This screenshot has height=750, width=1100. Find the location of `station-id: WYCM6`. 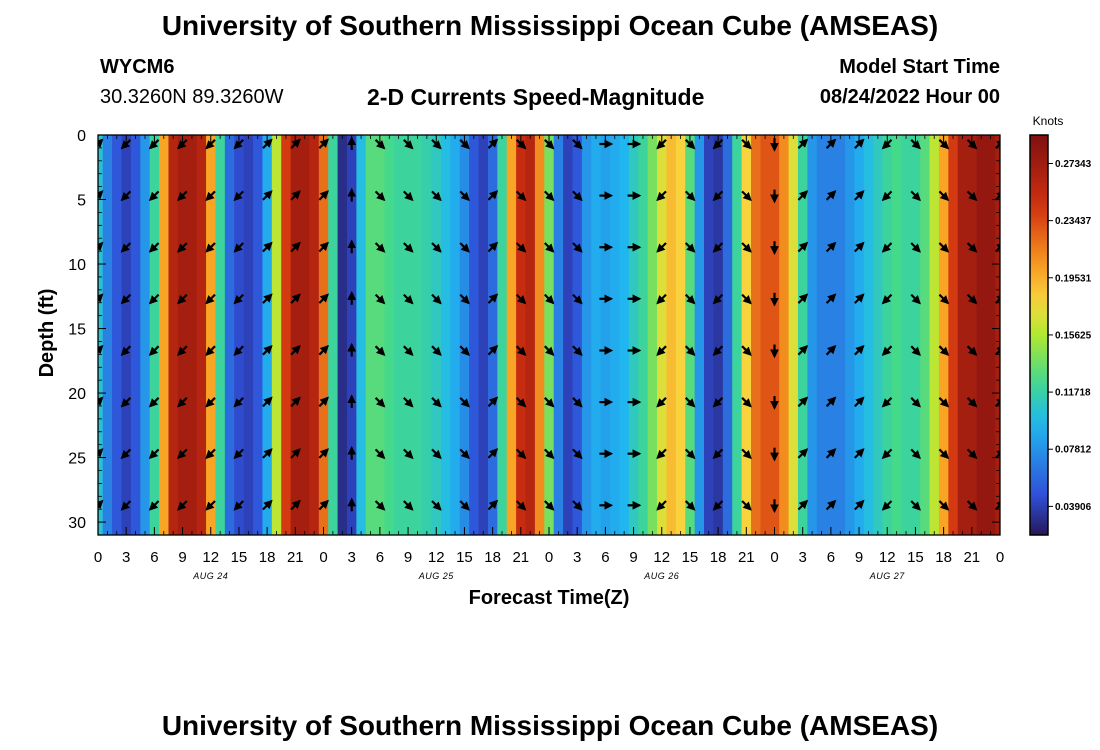

station-id: WYCM6 is located at coordinates (137, 67).